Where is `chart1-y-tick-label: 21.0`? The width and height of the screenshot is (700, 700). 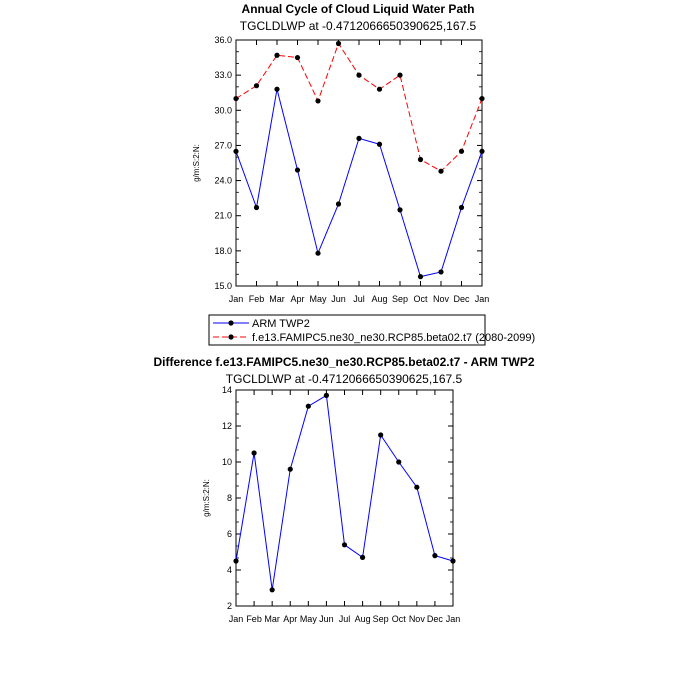 chart1-y-tick-label: 21.0 is located at coordinates (223, 216).